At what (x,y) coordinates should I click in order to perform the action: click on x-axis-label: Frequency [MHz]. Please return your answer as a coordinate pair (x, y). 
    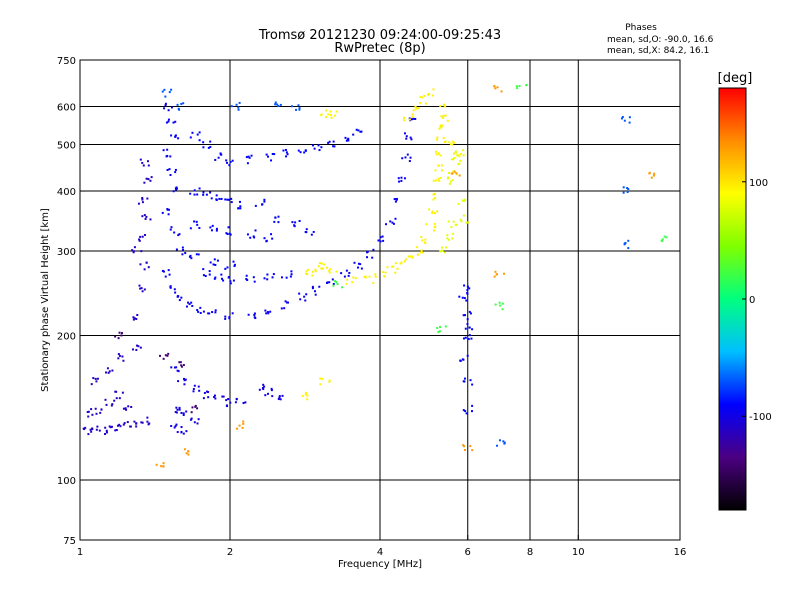
    Looking at the image, I should click on (380, 564).